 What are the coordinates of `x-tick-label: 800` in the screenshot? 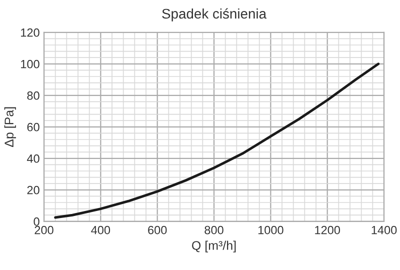 It's located at (214, 230).